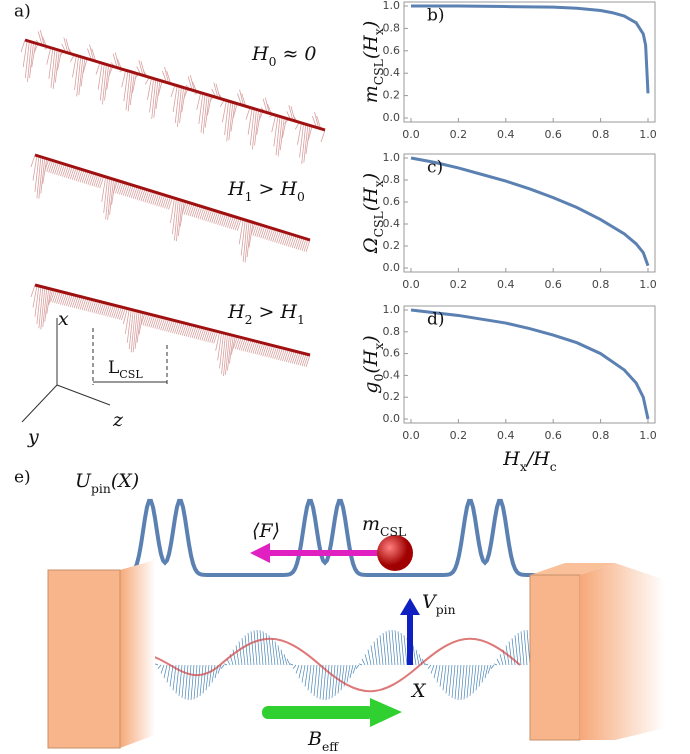 The width and height of the screenshot is (690, 754). I want to click on text-part: H, so click(260, 54).